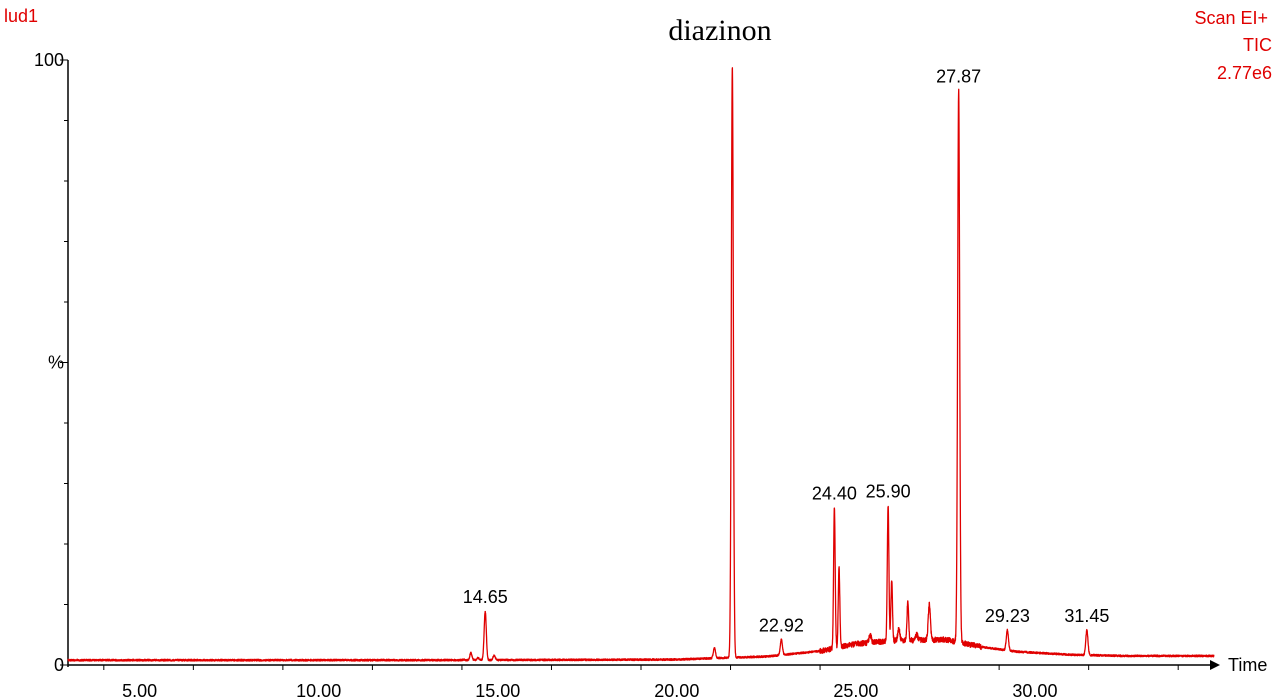  Describe the element at coordinates (855, 690) in the screenshot. I see `x-tick-label: 25.00` at that location.